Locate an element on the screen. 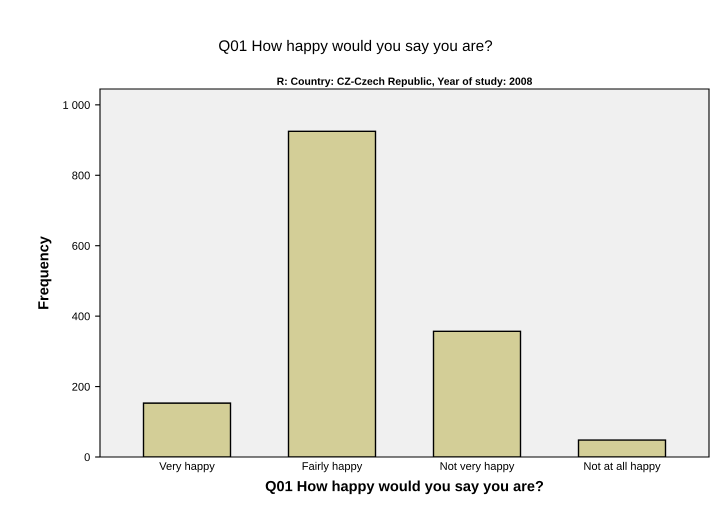 The width and height of the screenshot is (711, 508). y-tick-label: 800 is located at coordinates (81, 176).